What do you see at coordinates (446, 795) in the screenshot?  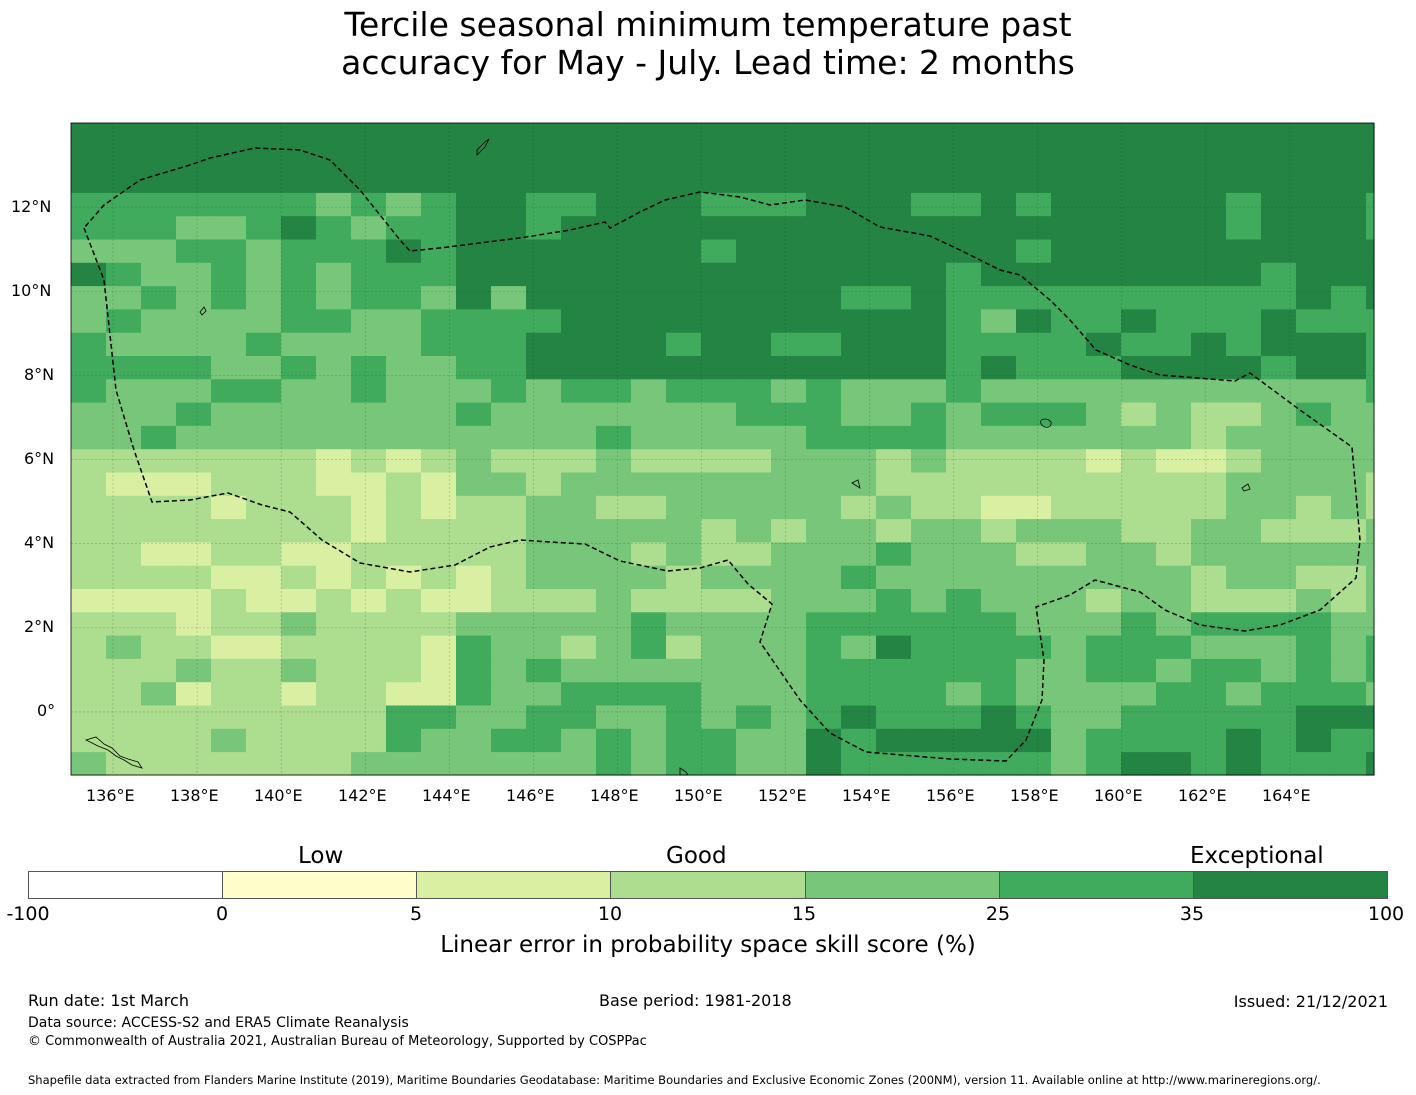 I see `lon-label-144e: 144°E` at bounding box center [446, 795].